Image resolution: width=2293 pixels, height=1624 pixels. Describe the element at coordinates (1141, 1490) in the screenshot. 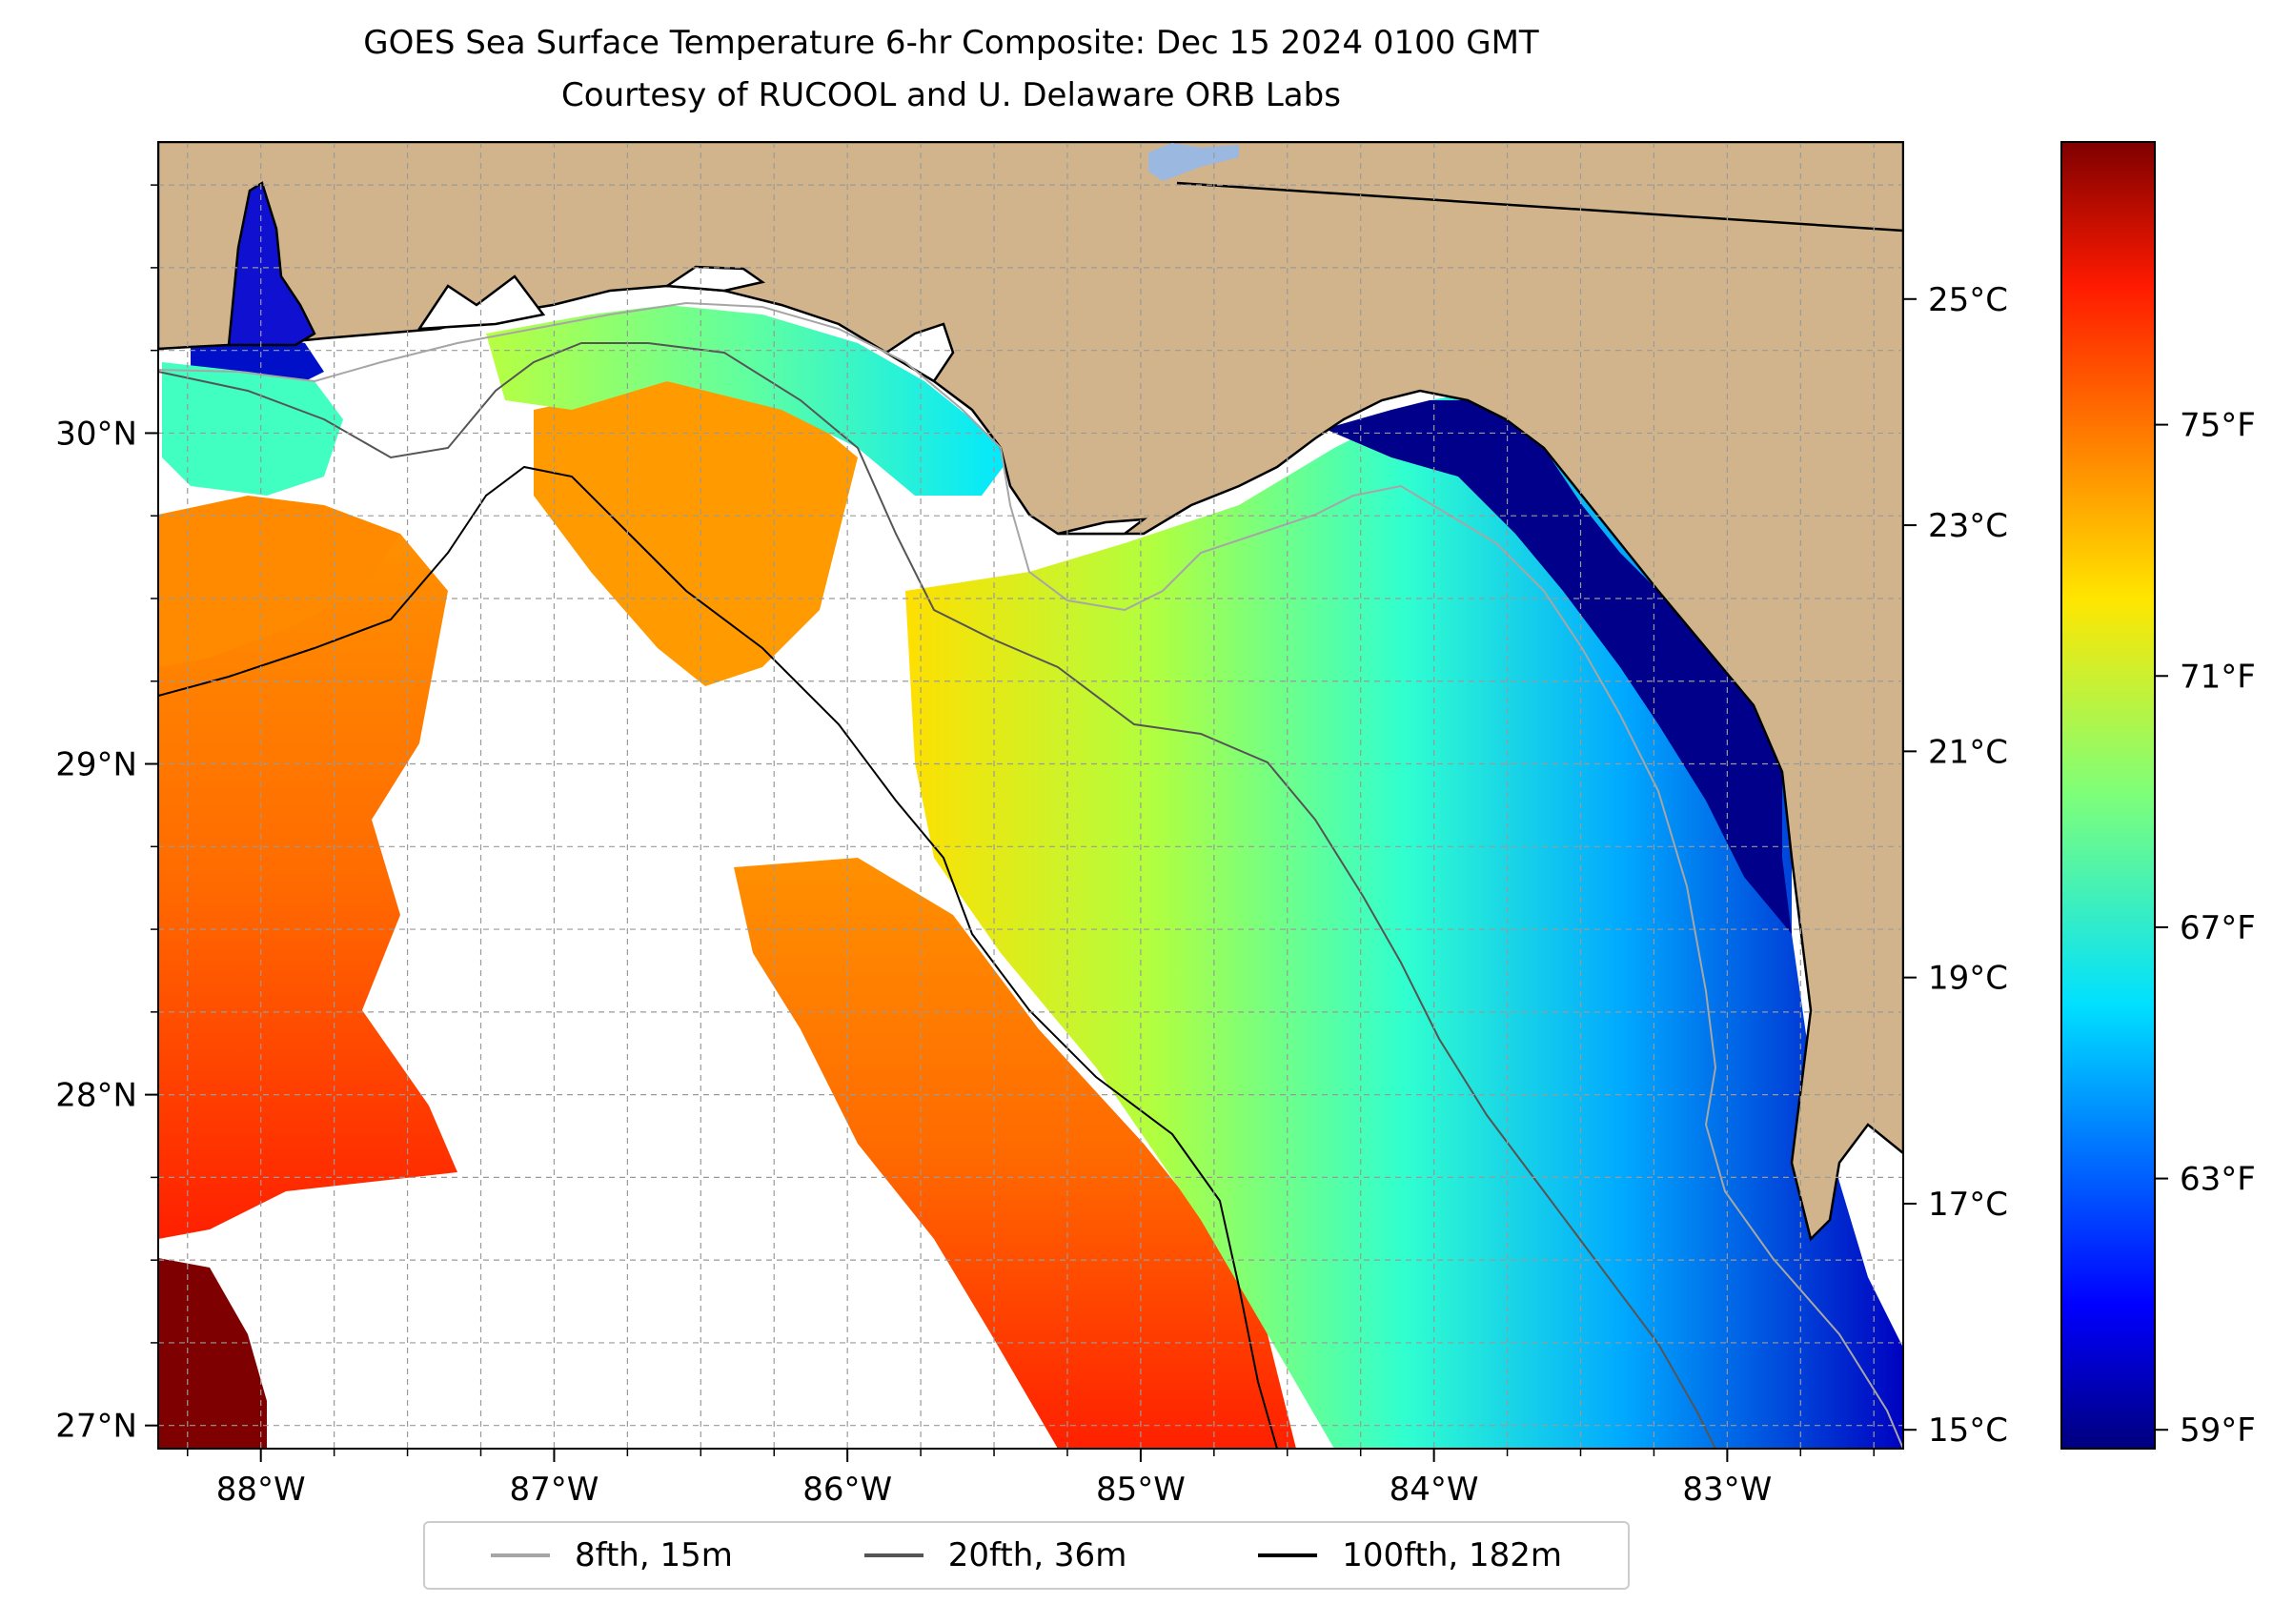

I see `lon-tick-label: 85°W` at that location.